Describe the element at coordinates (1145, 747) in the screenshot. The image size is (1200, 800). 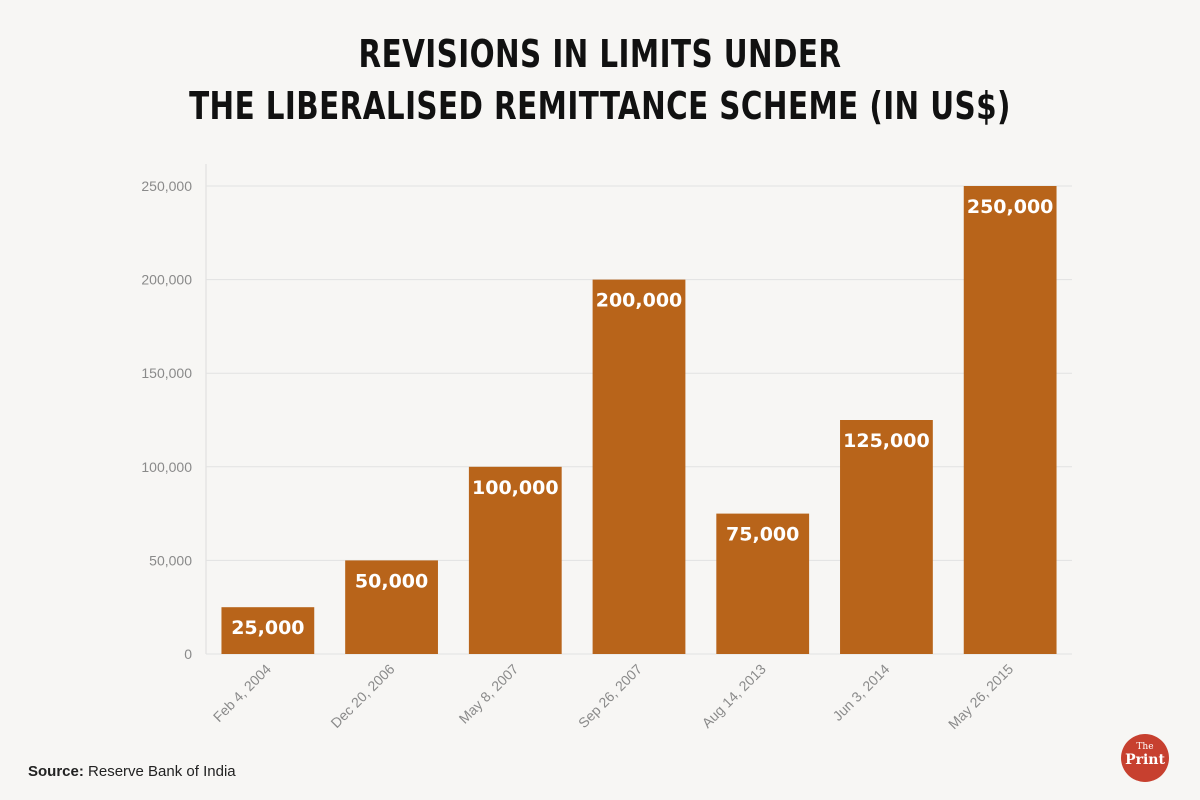
I see `logo-small-text: The` at that location.